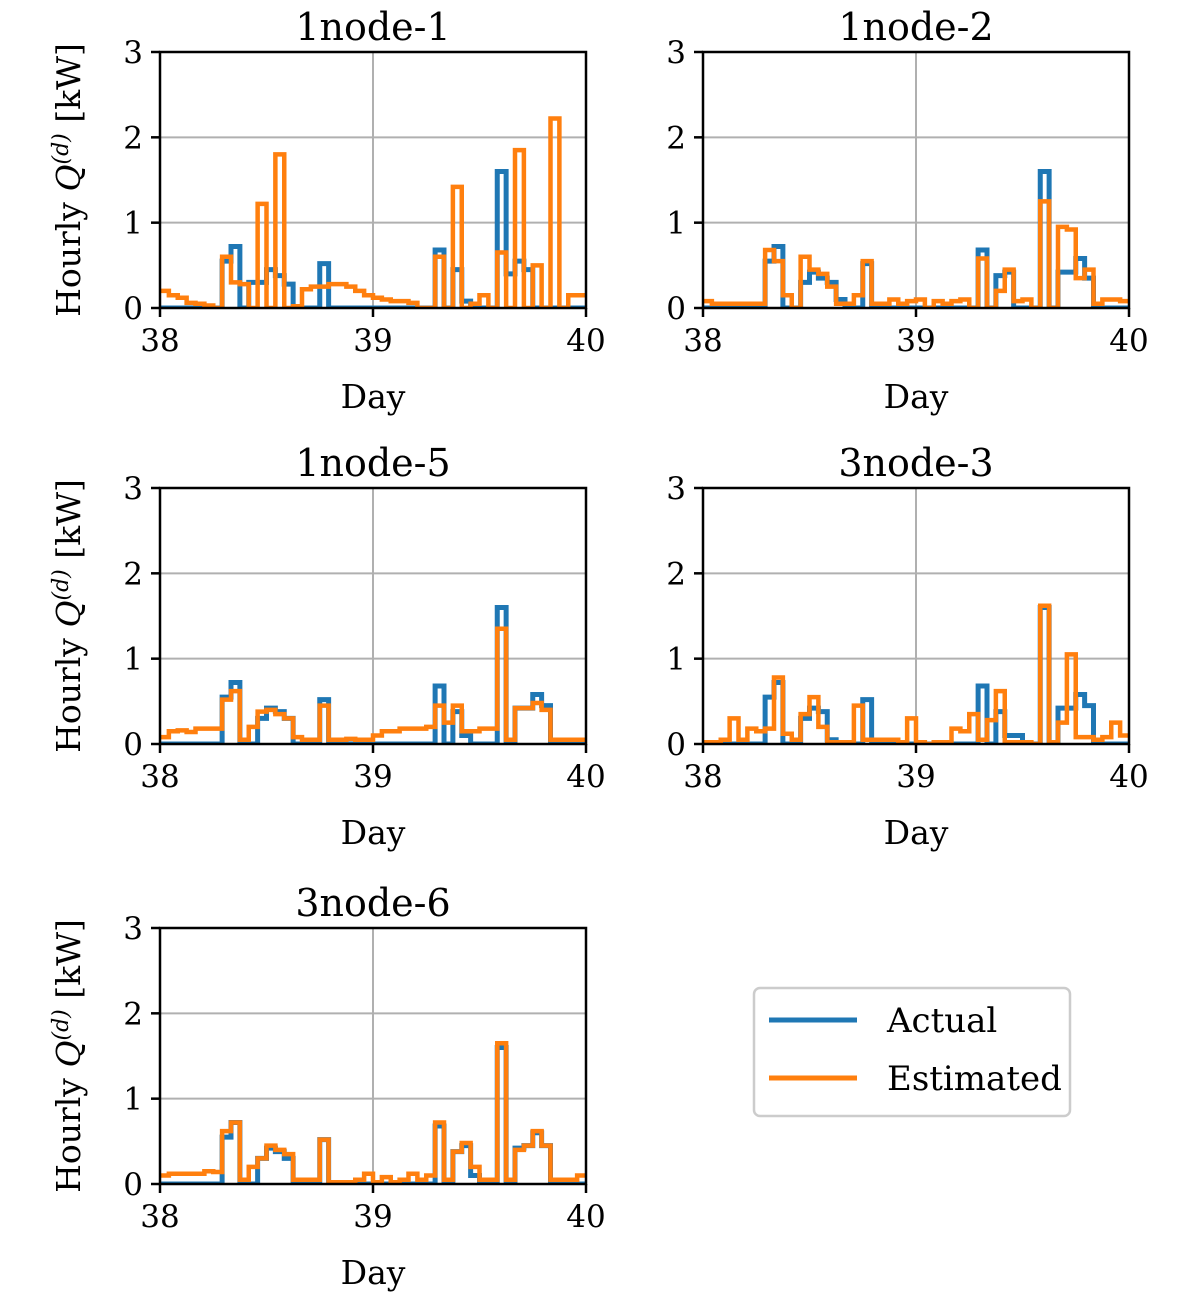 Image resolution: width=1189 pixels, height=1304 pixels. What do you see at coordinates (915, 27) in the screenshot?
I see `chart-title: 1node-2` at bounding box center [915, 27].